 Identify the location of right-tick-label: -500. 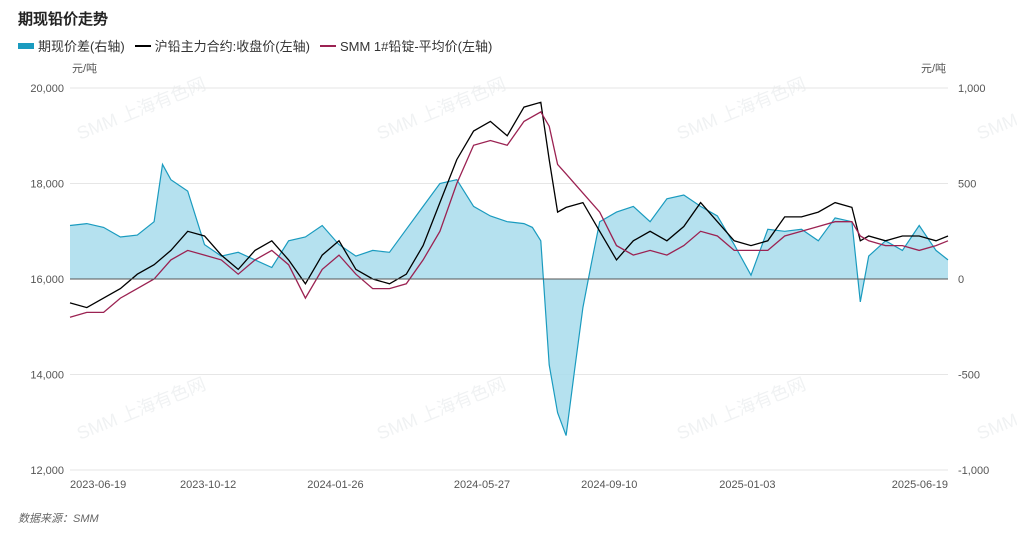
(969, 376).